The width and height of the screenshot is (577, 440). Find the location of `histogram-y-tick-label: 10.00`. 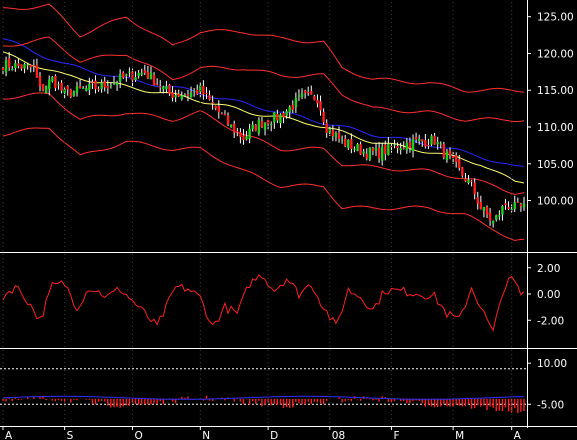

histogram-y-tick-label: 10.00 is located at coordinates (552, 364).